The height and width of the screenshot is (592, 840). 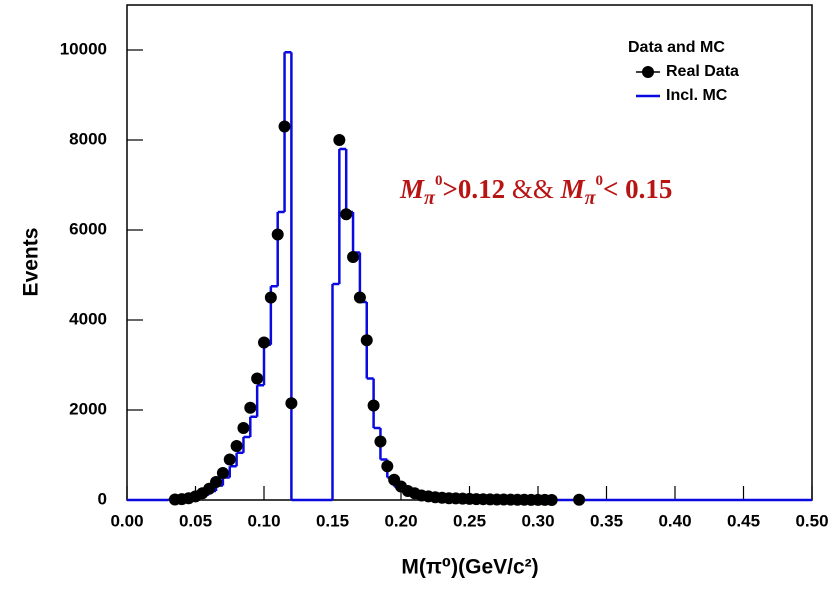 I want to click on annotation: Mπ0>0.12 && Mπ0< 0.15, so click(x=535, y=190).